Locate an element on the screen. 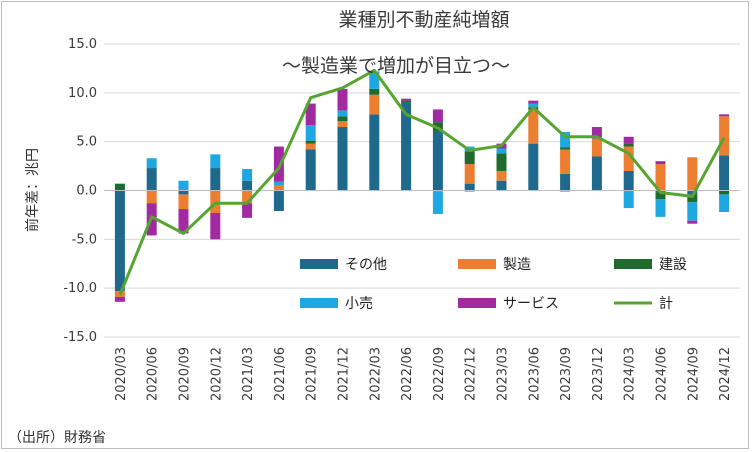 Image resolution: width=752 pixels, height=452 pixels. x-tick-label: 2020/12 is located at coordinates (216, 374).